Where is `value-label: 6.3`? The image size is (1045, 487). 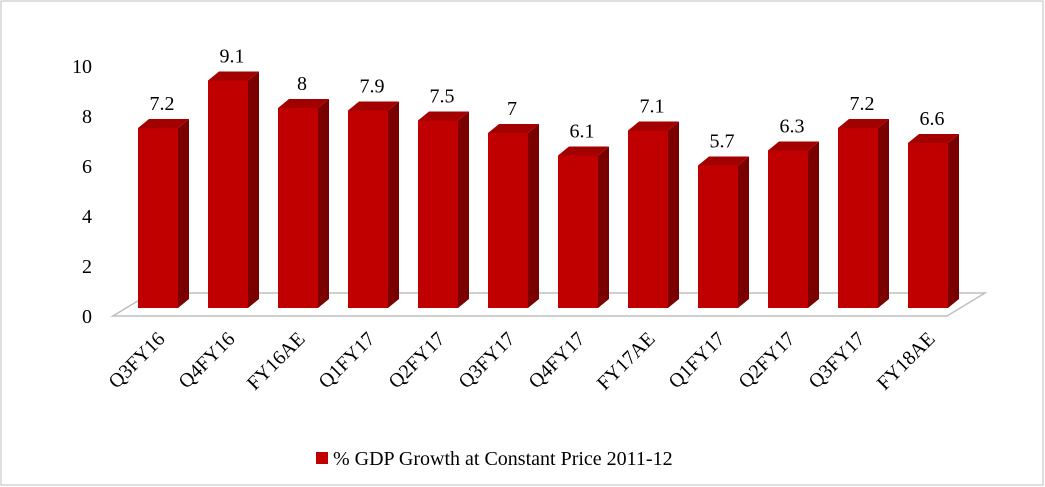
value-label: 6.3 is located at coordinates (792, 127).